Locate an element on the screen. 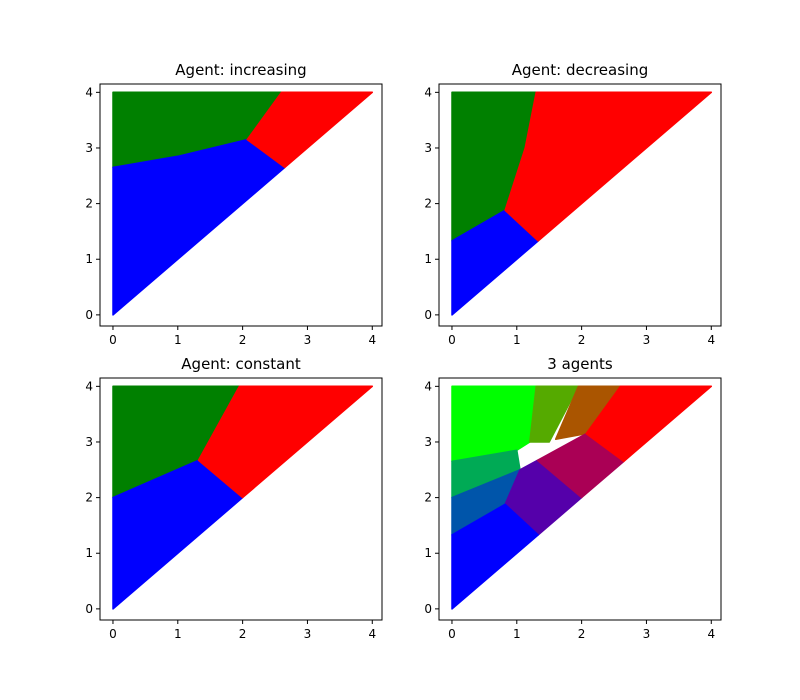 The width and height of the screenshot is (800, 700). subplot-title: Agent: constant is located at coordinates (241, 364).